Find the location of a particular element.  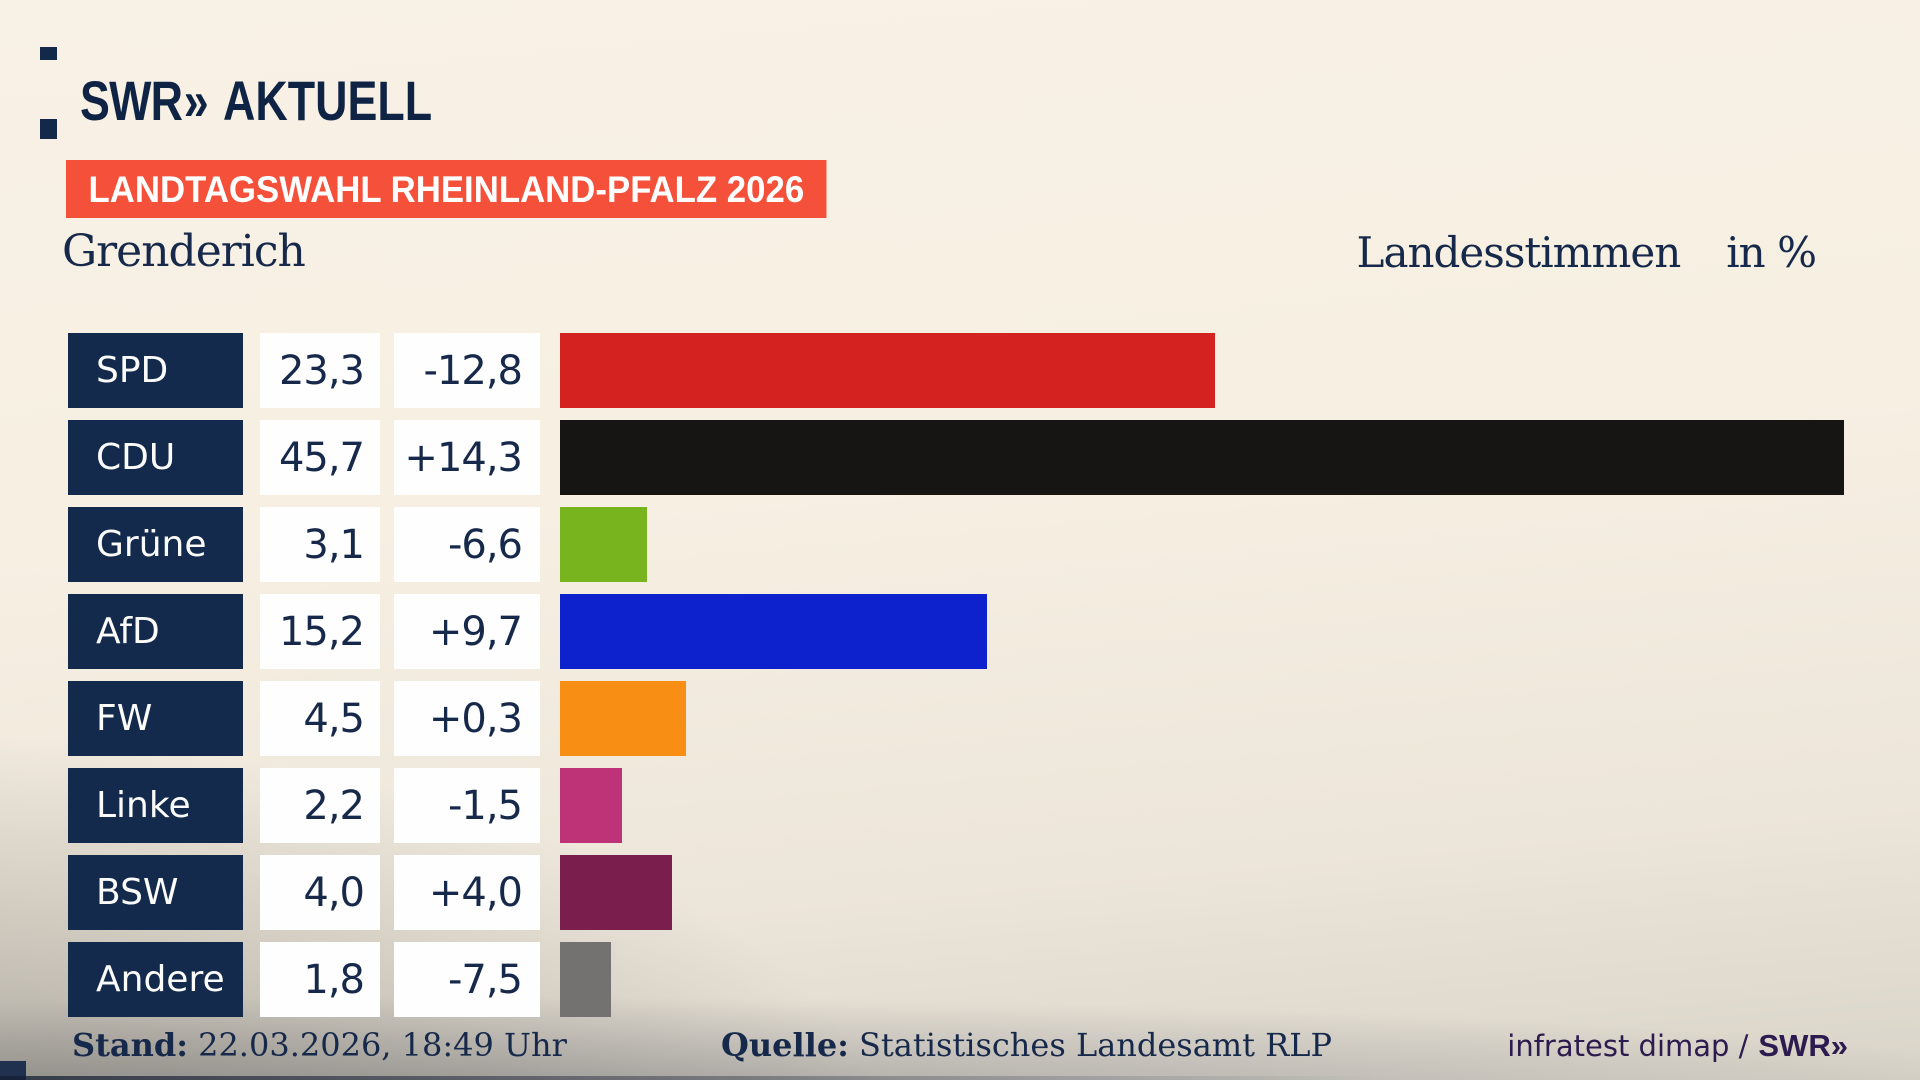

party-label-box: Linke is located at coordinates (155, 805).